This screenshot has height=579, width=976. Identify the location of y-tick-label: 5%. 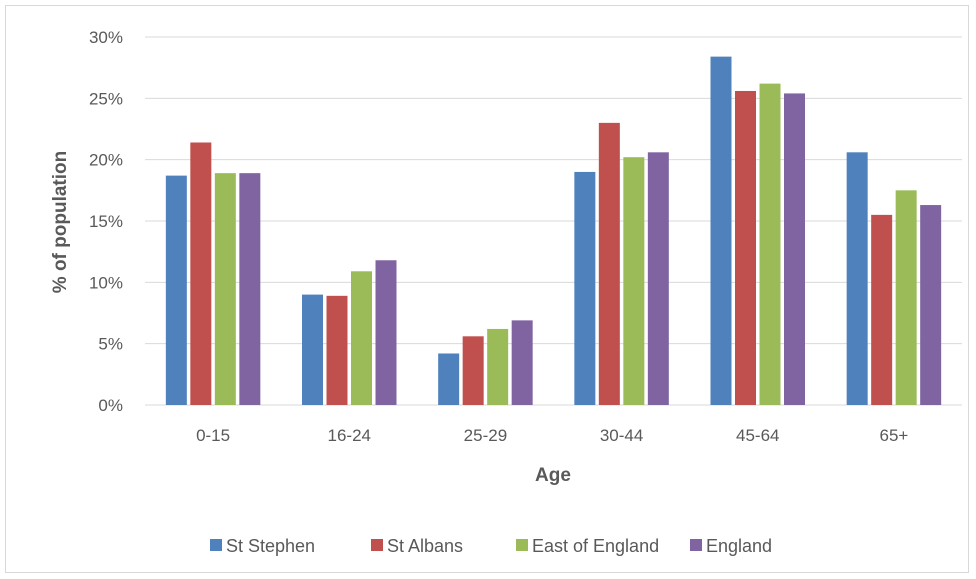
(110, 344).